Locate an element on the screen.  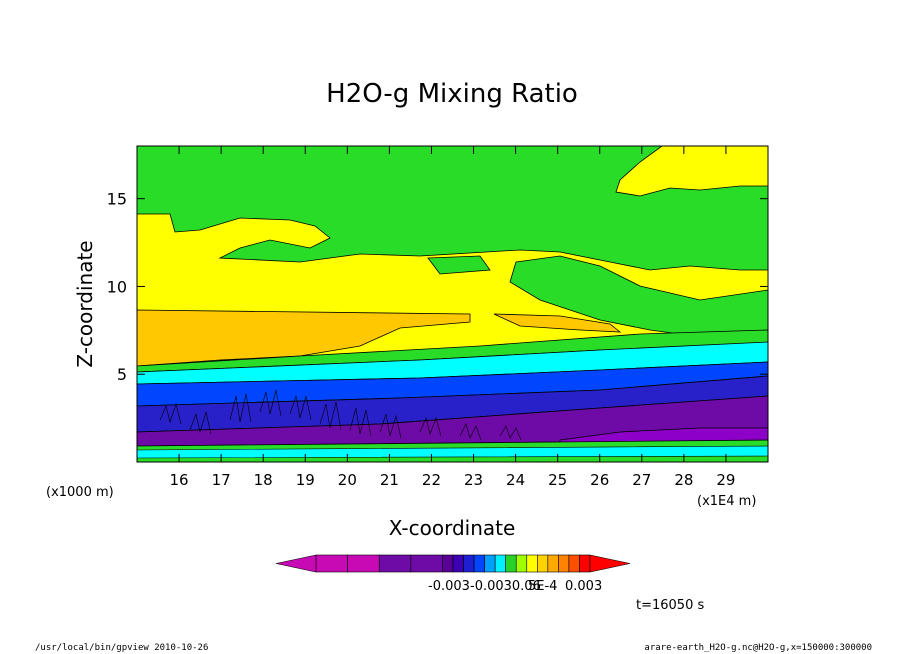
x-tick-label: 26 is located at coordinates (599, 480).